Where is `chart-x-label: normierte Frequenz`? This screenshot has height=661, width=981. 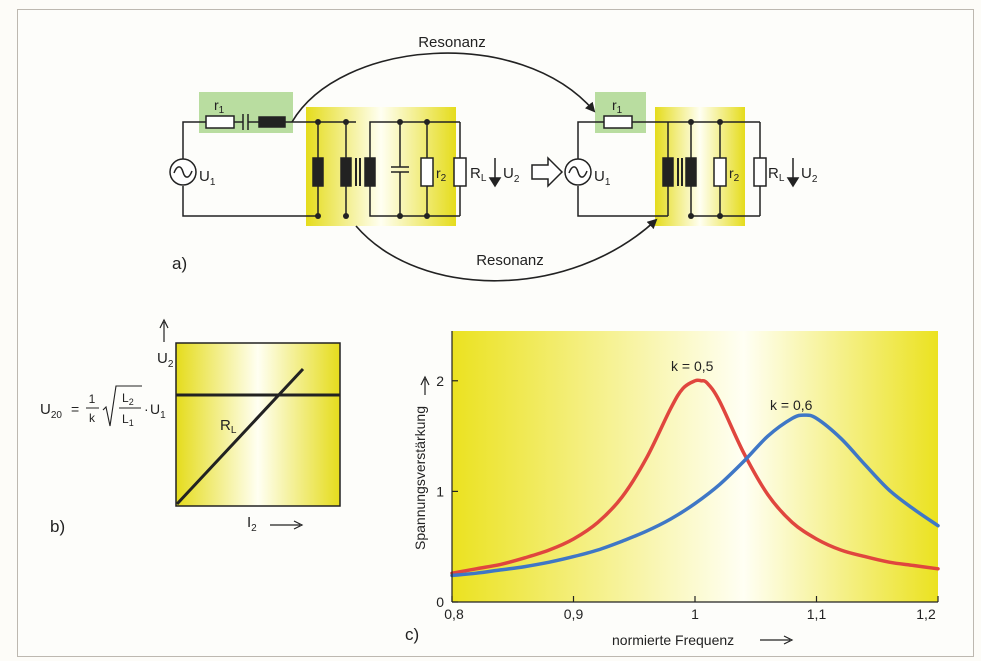
chart-x-label: normierte Frequenz is located at coordinates (673, 640).